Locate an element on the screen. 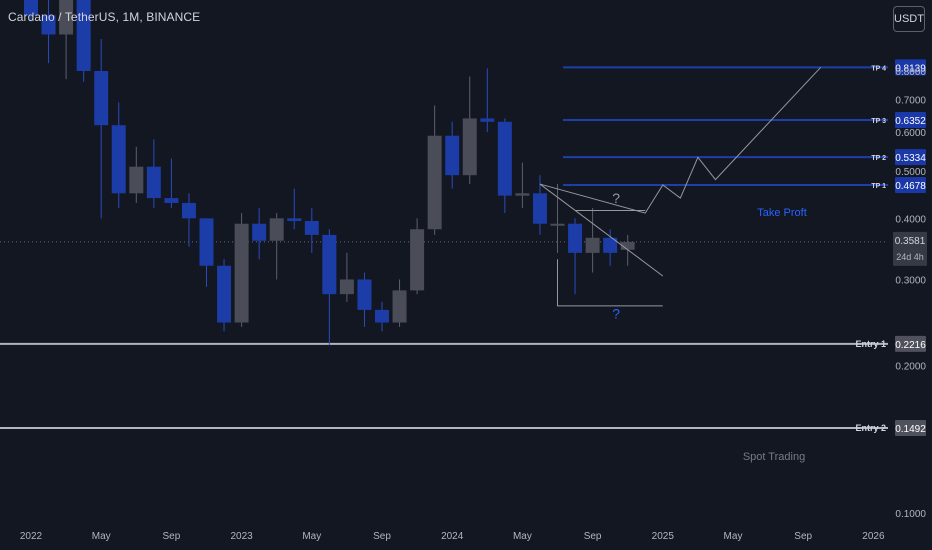  level-label-5: Entry 2 is located at coordinates (870, 428).